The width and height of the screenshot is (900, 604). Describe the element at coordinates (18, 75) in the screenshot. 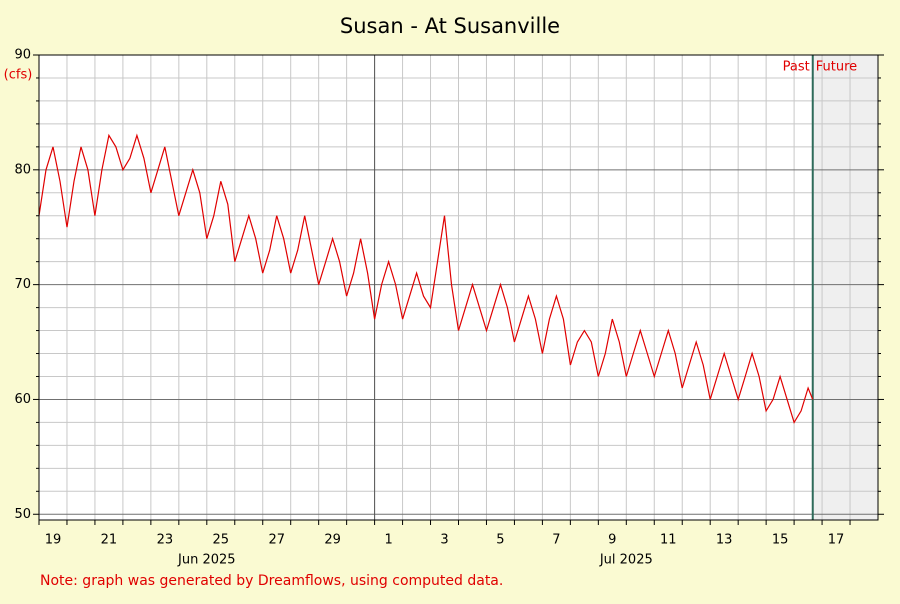

I see `y-axis-label: (cfs)` at that location.